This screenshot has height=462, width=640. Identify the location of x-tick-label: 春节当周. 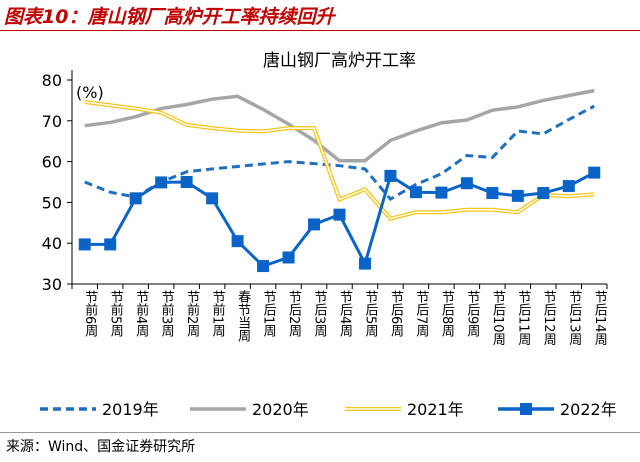
(243, 316).